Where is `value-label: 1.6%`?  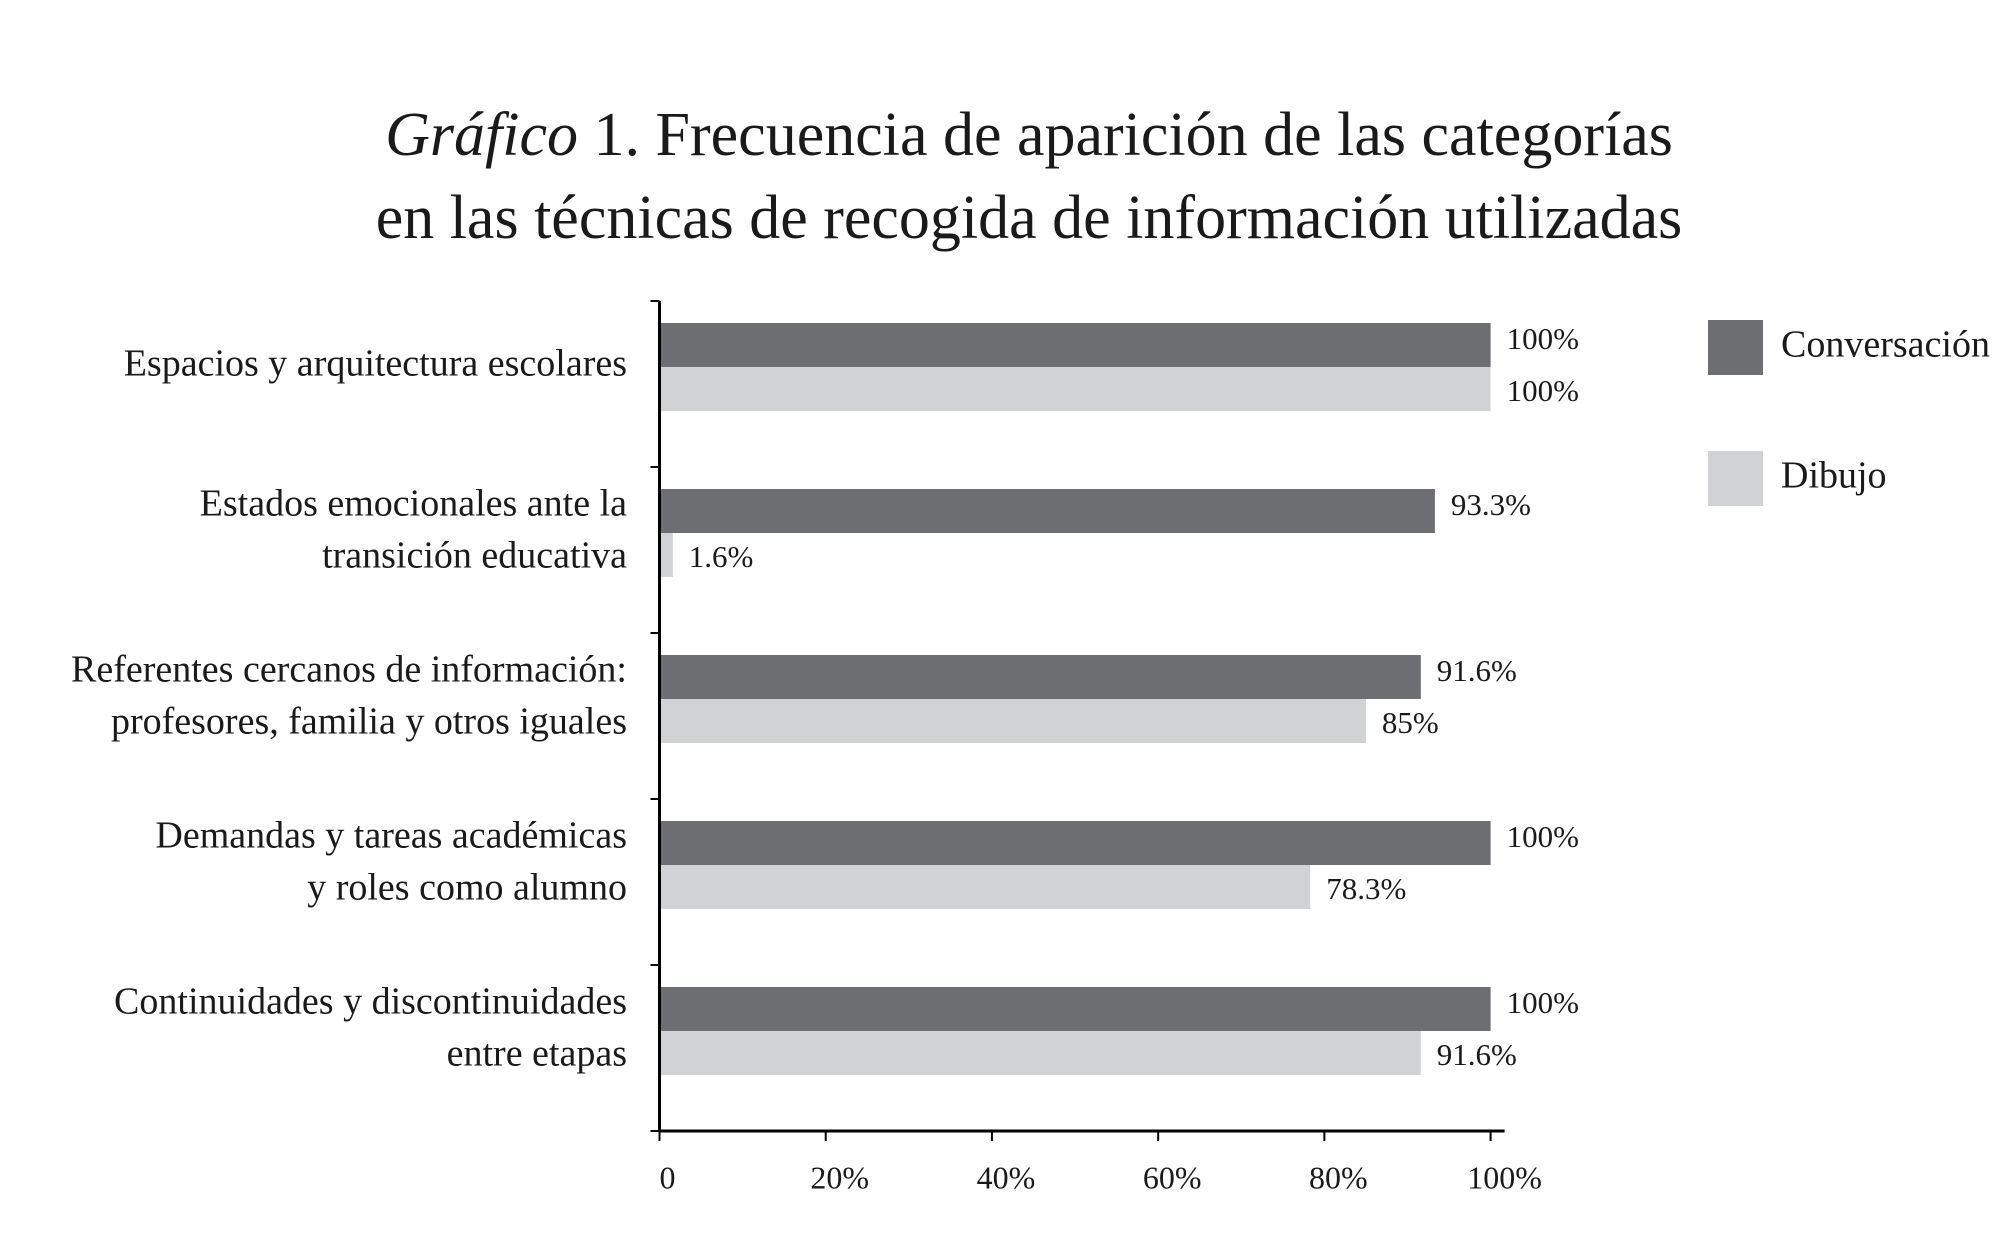 value-label: 1.6% is located at coordinates (721, 556).